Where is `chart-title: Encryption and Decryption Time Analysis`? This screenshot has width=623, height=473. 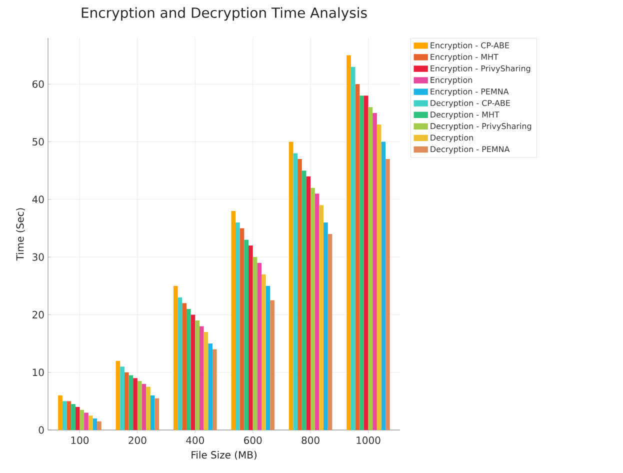 chart-title: Encryption and Decryption Time Analysis is located at coordinates (224, 14).